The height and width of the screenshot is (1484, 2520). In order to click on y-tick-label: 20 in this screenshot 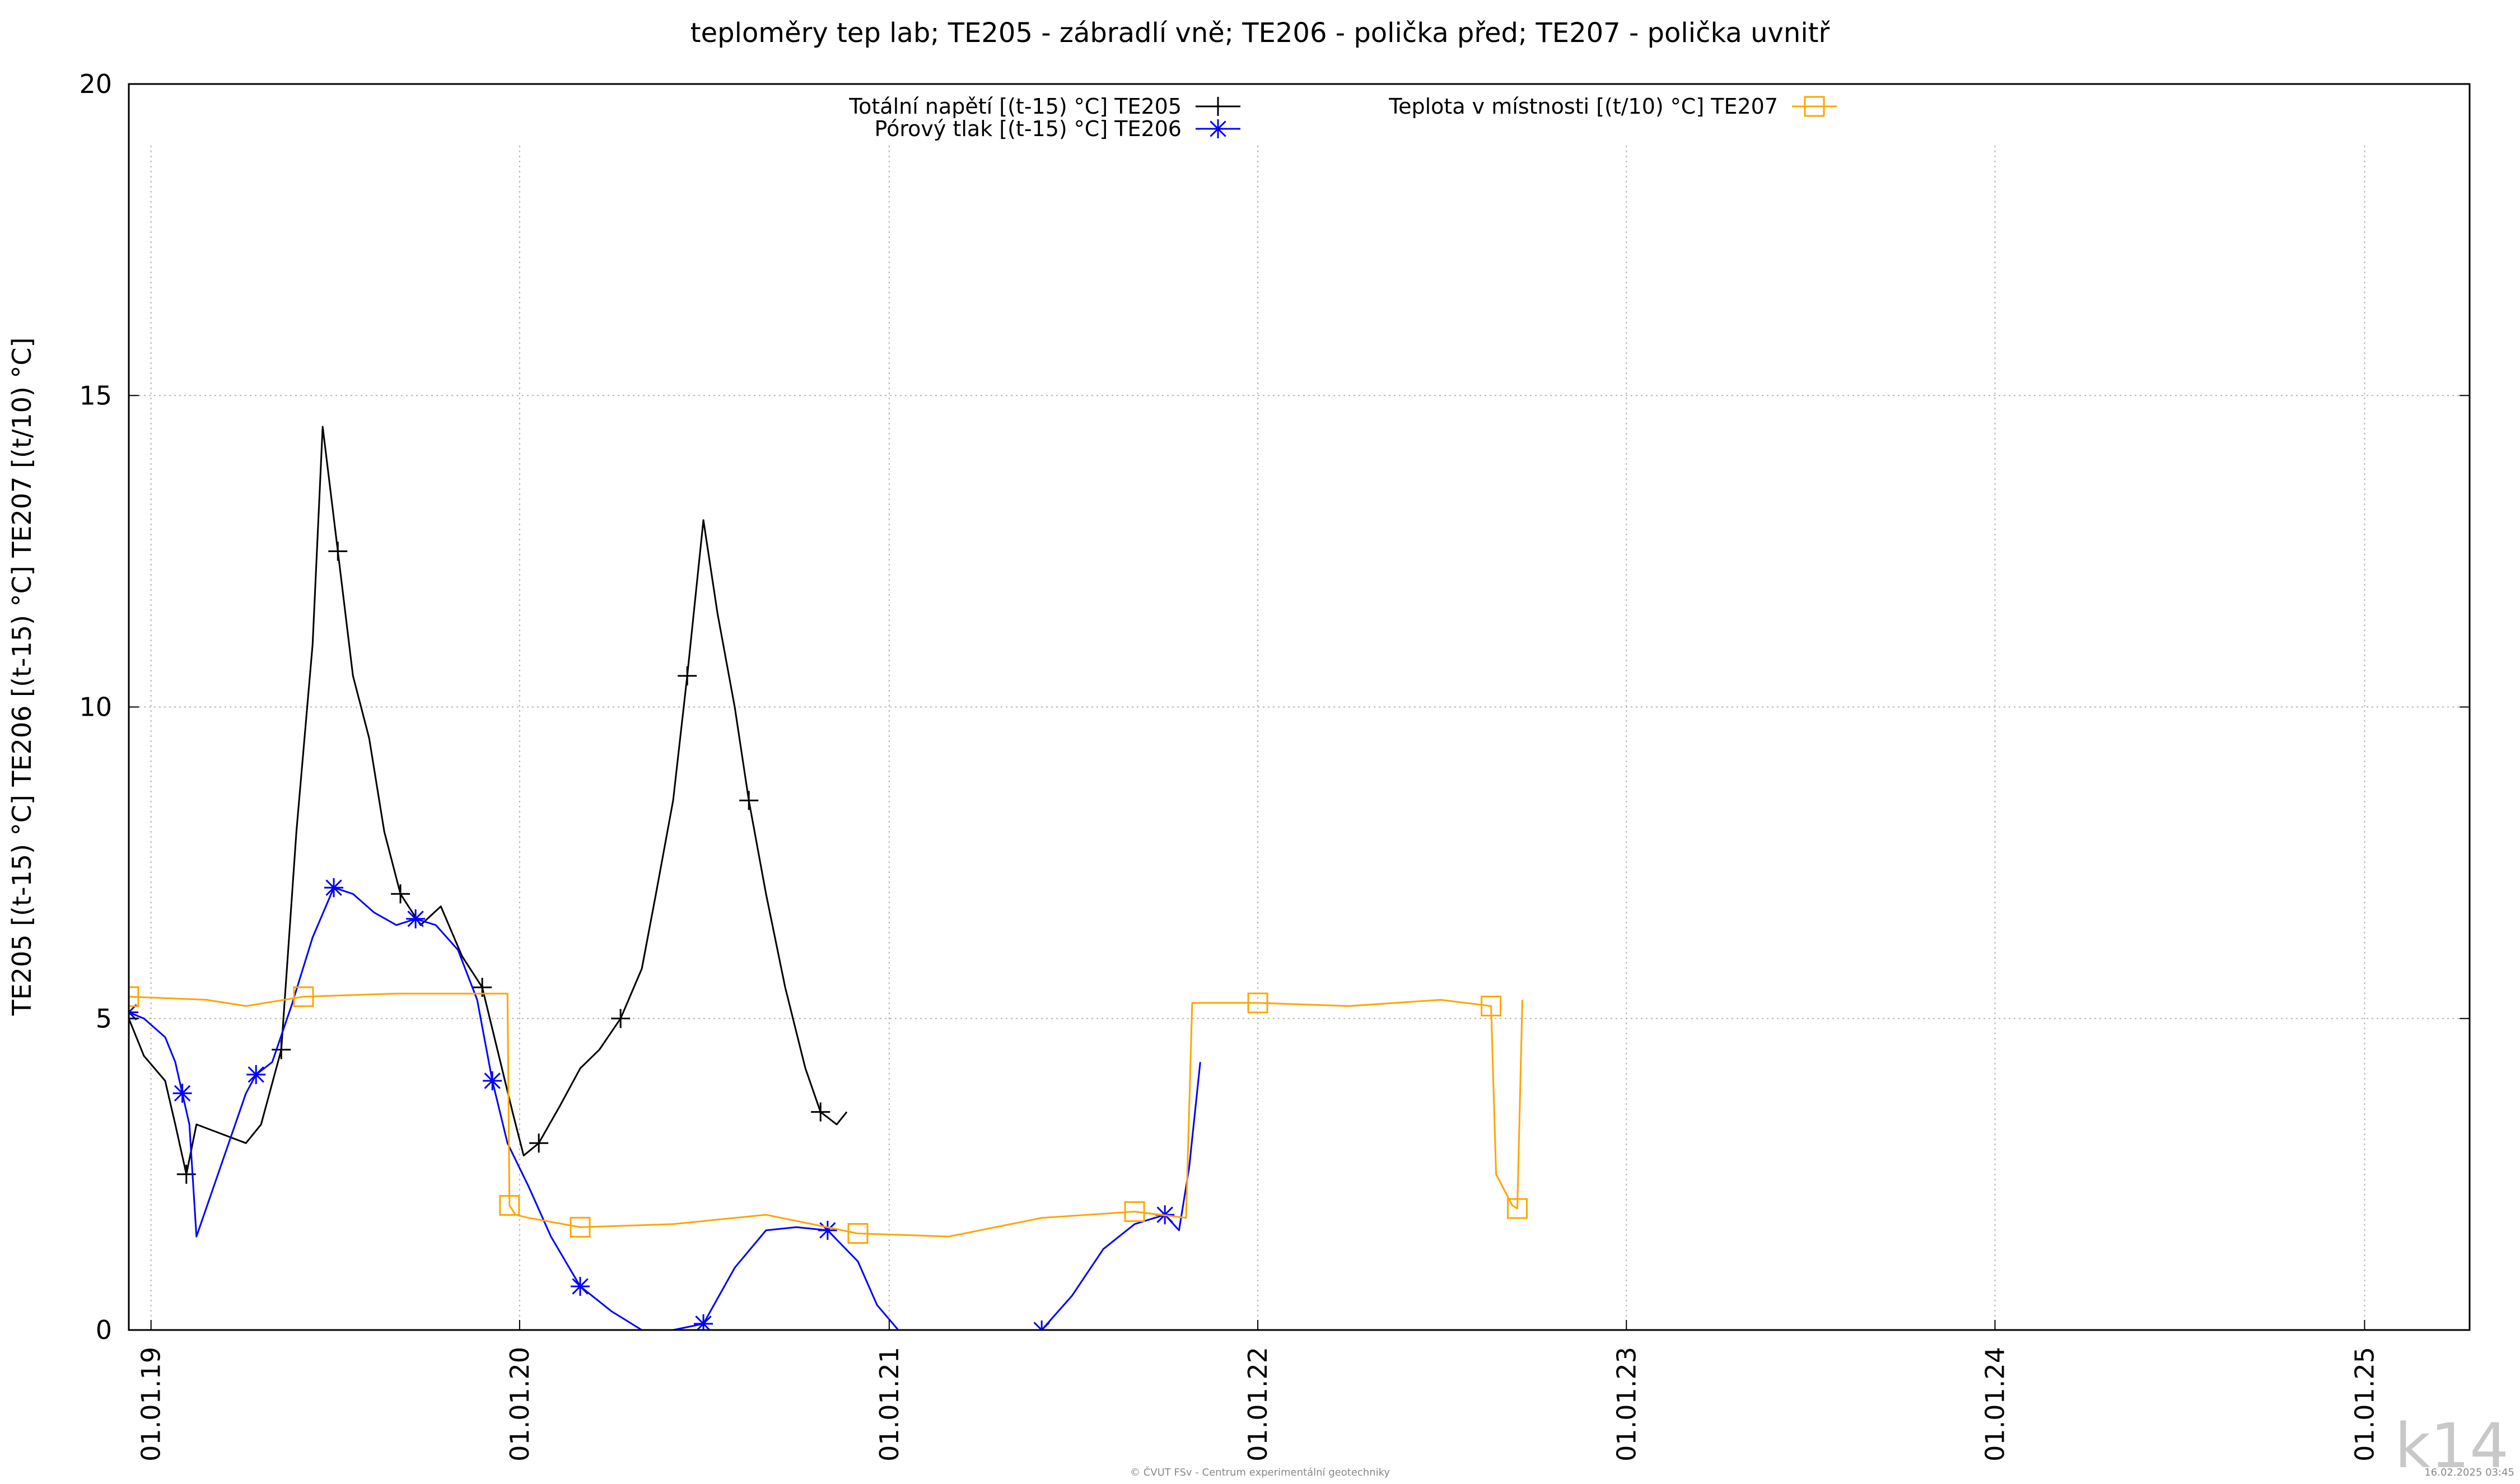, I will do `click(96, 84)`.